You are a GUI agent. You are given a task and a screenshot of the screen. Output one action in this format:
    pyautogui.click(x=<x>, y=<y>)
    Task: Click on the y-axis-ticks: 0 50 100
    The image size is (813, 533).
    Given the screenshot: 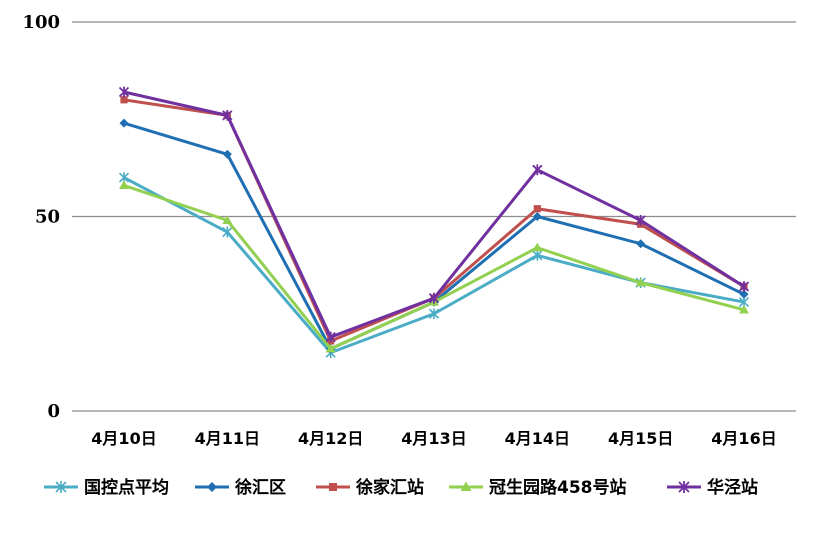 What is the action you would take?
    pyautogui.click(x=41, y=217)
    